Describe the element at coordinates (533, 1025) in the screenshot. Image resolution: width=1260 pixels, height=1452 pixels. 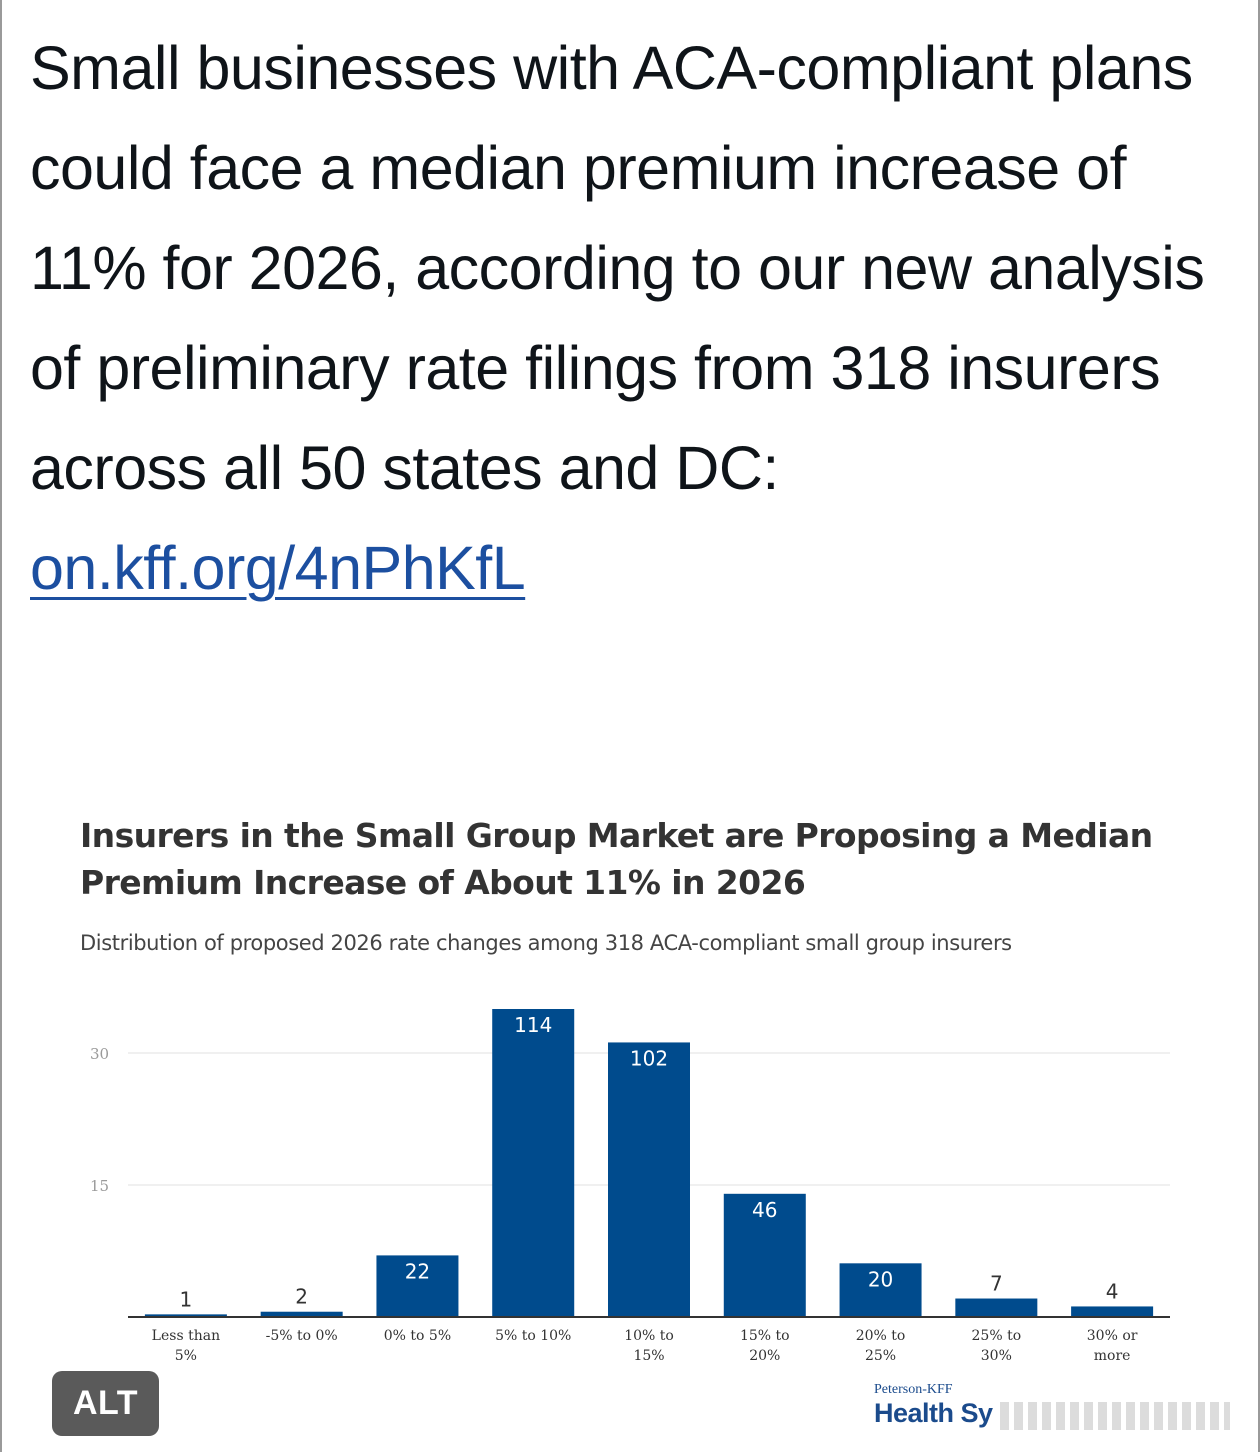
I see `data-label: 114` at that location.